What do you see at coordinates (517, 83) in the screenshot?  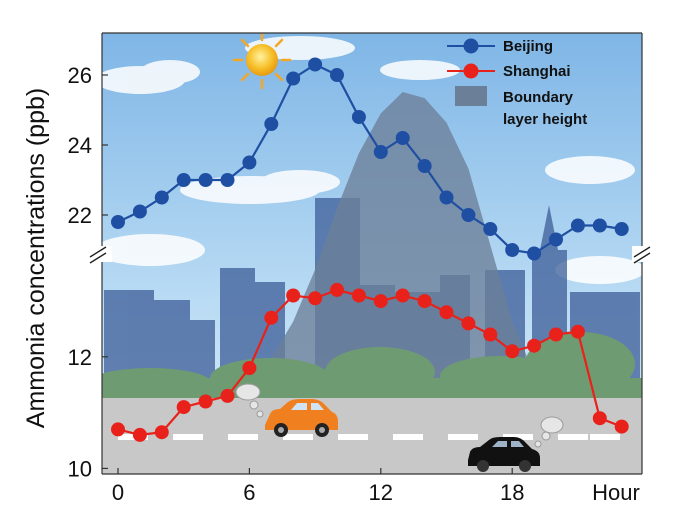 I see `legend: Beijing Shanghai Boundary layer height` at bounding box center [517, 83].